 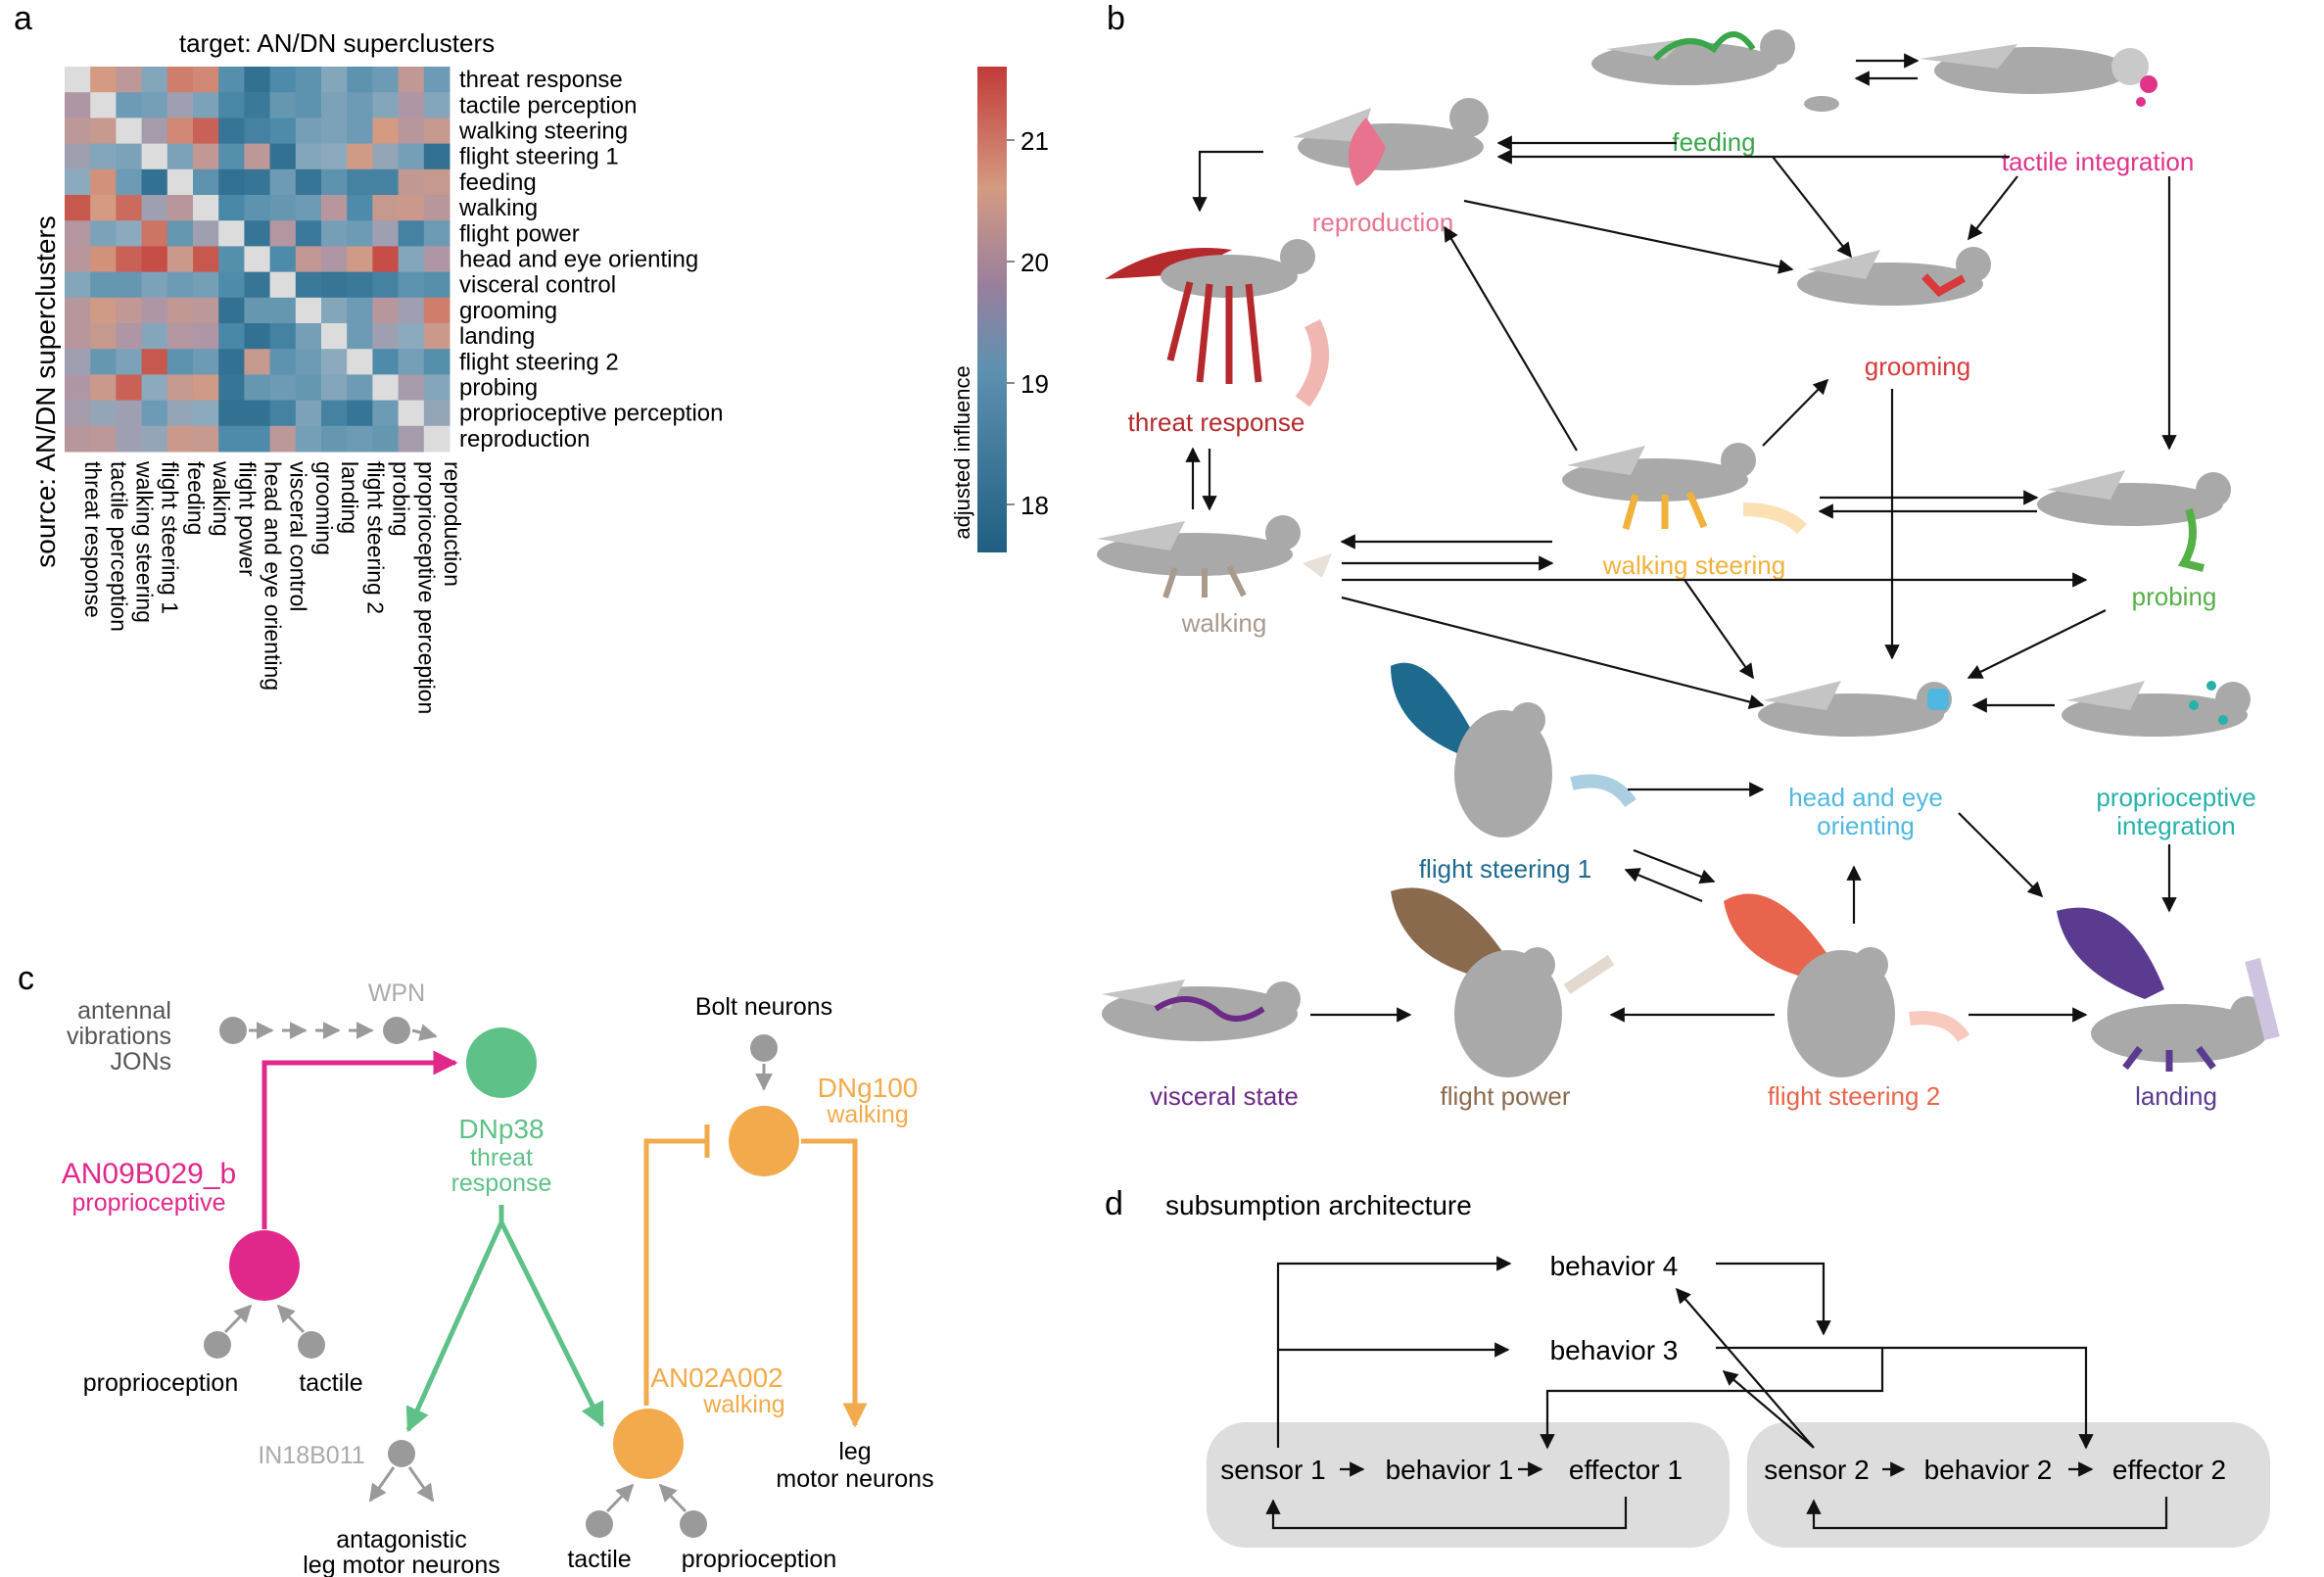 I want to click on fly-threat-response, so click(x=1217, y=323).